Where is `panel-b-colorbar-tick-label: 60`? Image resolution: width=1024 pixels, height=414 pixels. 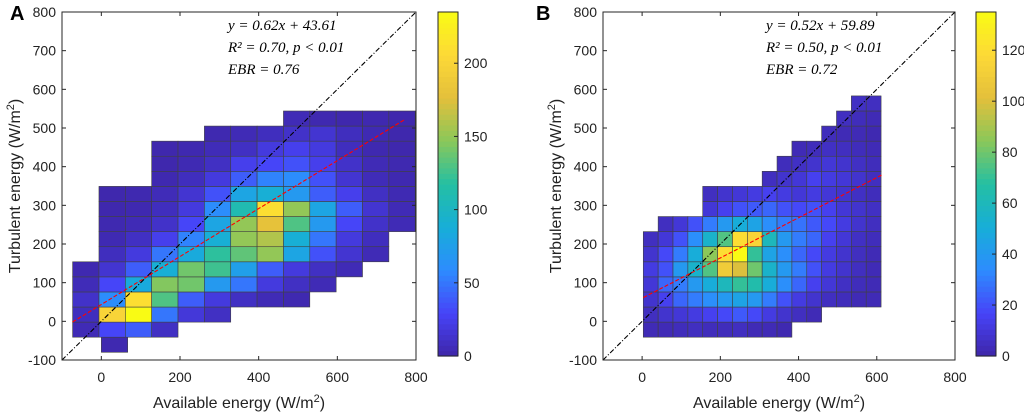 panel-b-colorbar-tick-label: 60 is located at coordinates (1010, 203).